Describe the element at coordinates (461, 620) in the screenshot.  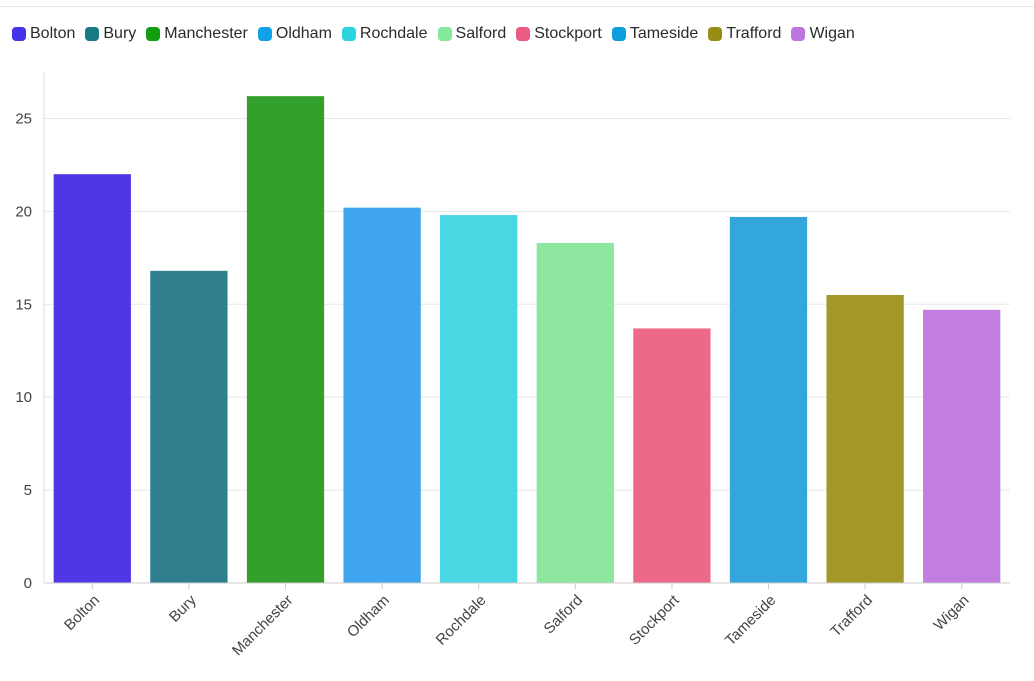
I see `x-tick-label: Rochdale` at that location.